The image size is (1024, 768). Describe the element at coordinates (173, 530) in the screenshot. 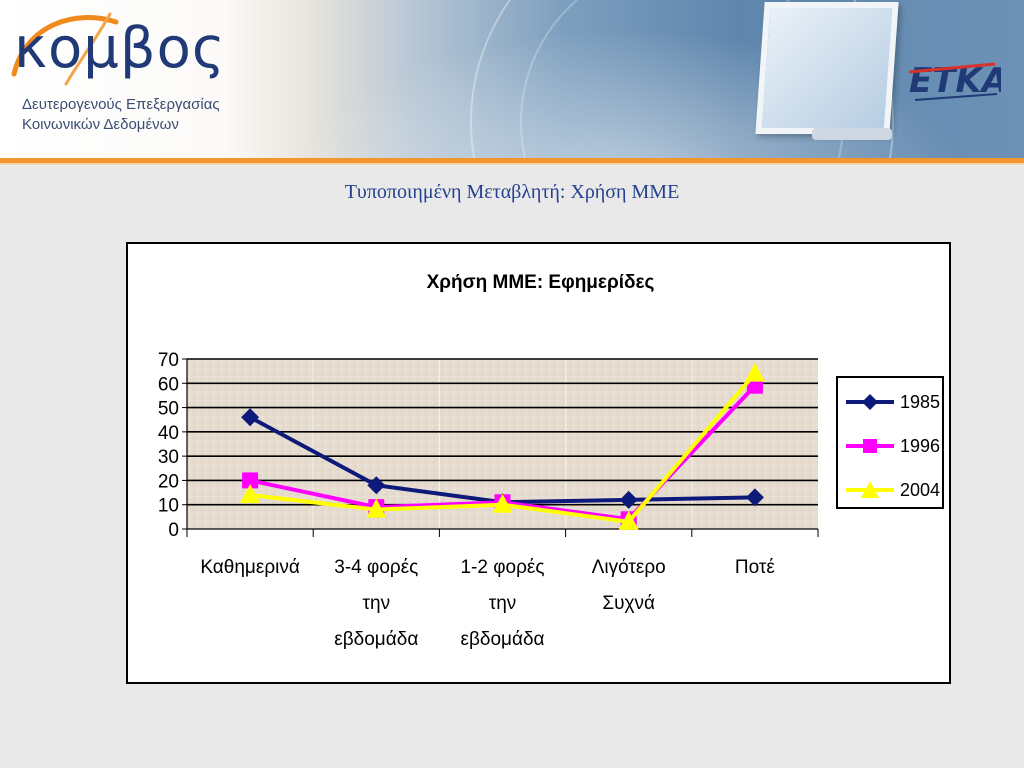

I see `y-tick-label: 0` at that location.